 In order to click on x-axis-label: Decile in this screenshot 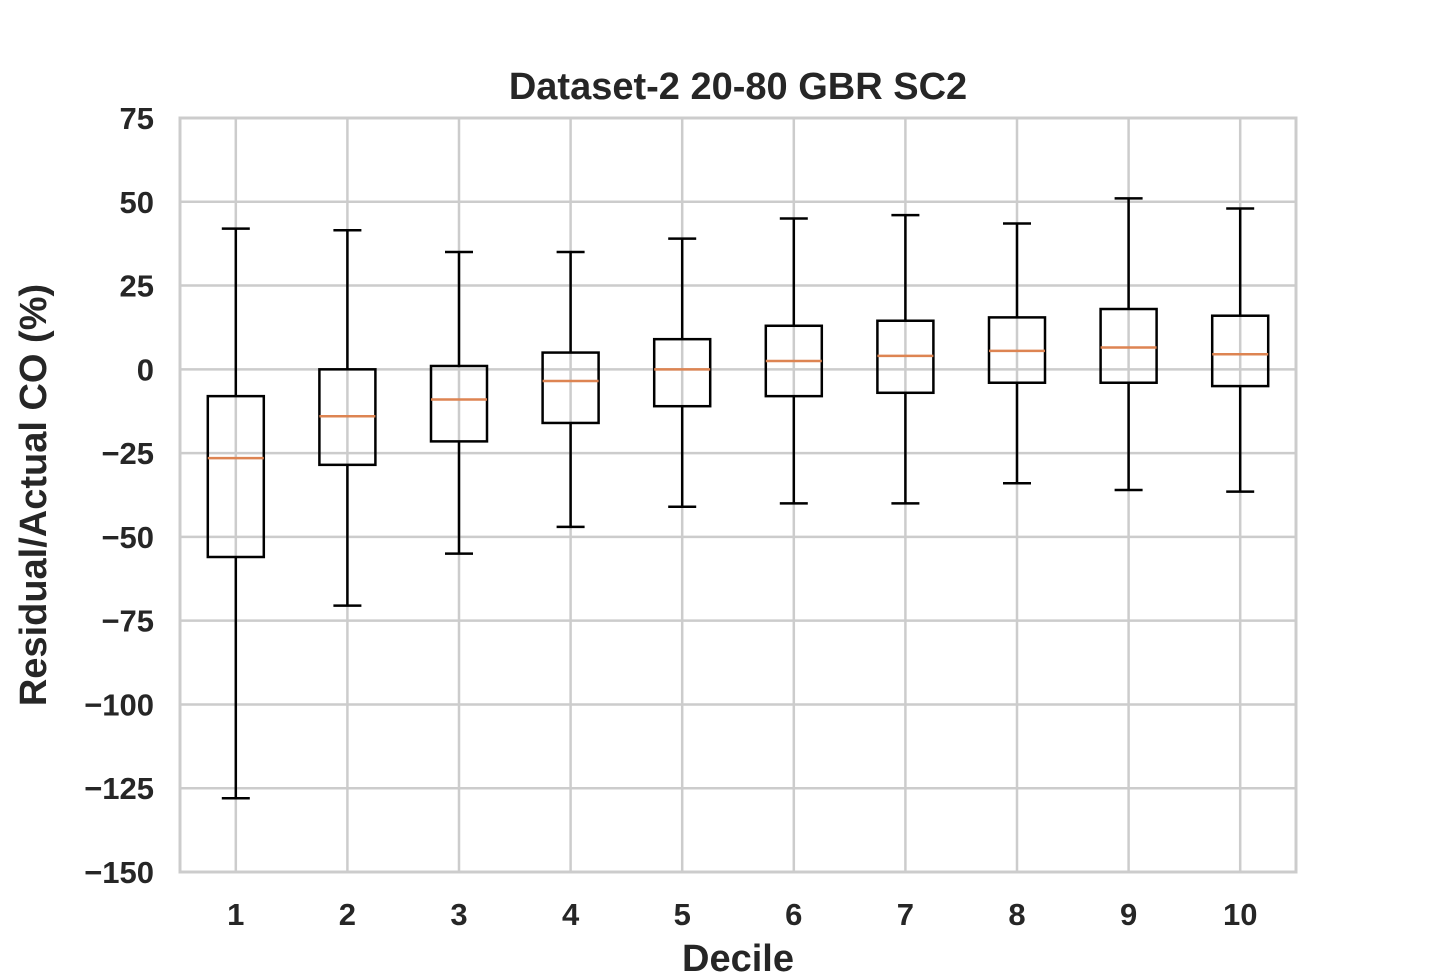, I will do `click(738, 959)`.